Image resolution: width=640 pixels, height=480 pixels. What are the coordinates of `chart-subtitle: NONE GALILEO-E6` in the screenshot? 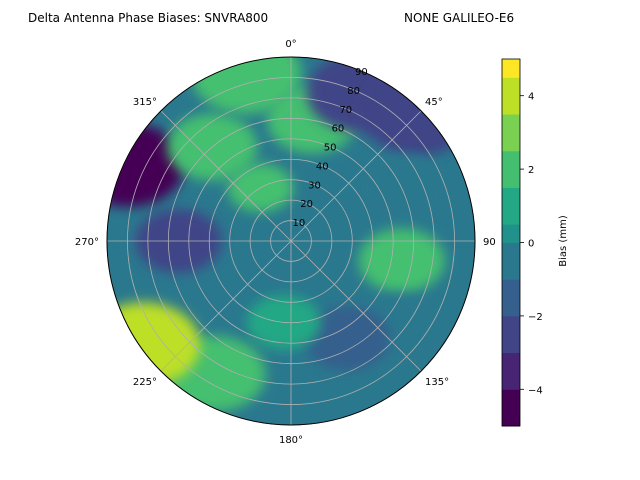 It's located at (459, 18).